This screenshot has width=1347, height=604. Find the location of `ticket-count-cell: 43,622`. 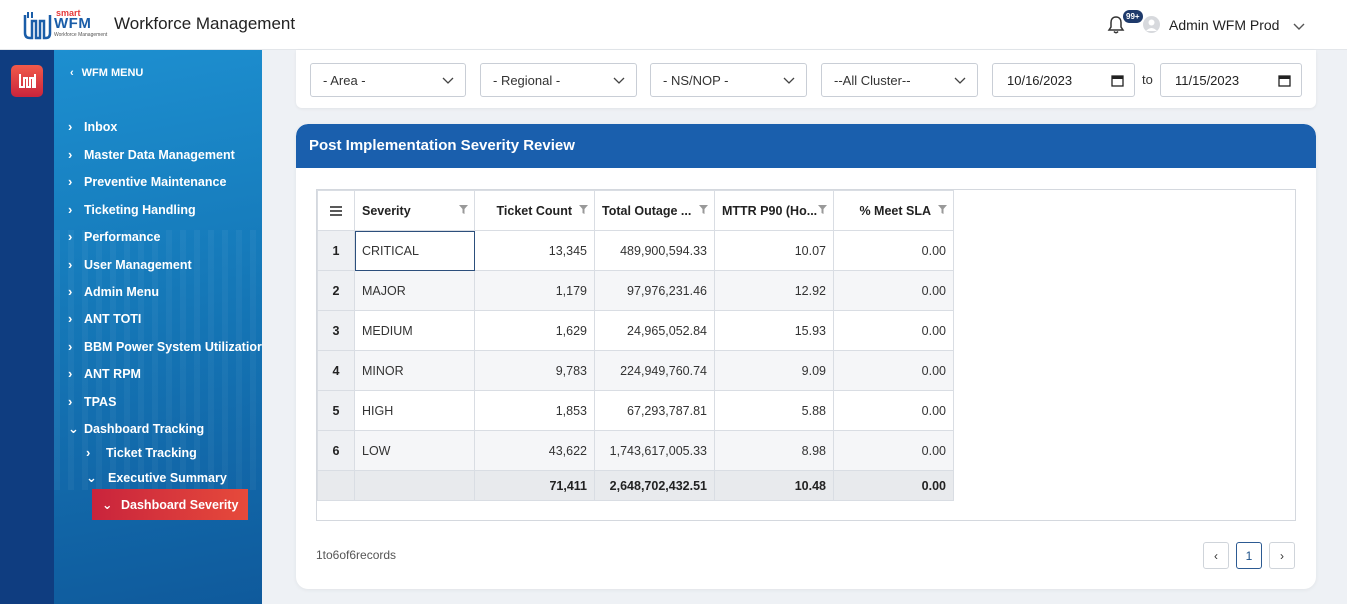

ticket-count-cell: 43,622 is located at coordinates (534, 450).